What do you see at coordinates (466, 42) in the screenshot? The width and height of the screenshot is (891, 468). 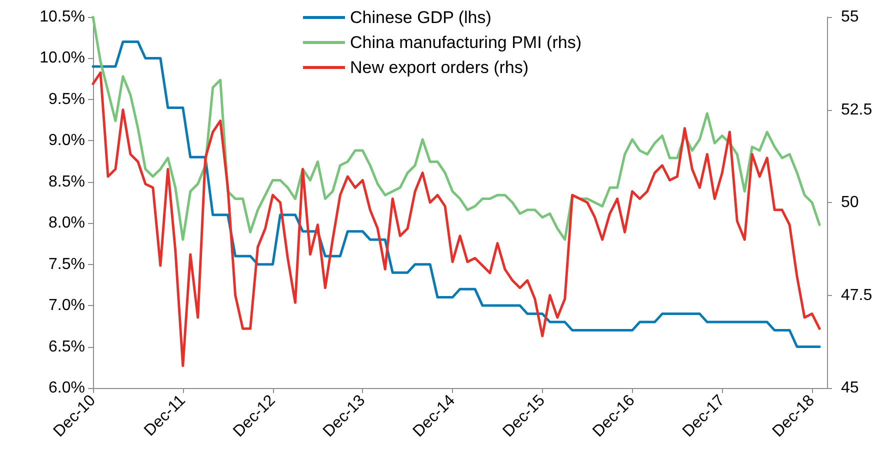 I see `legend-label: China manufacturing PMI (rhs)` at bounding box center [466, 42].